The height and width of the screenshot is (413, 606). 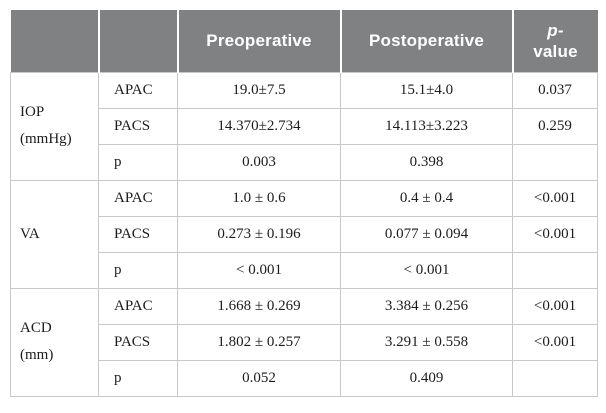 I want to click on metric-label-va: VA, so click(x=54, y=234).